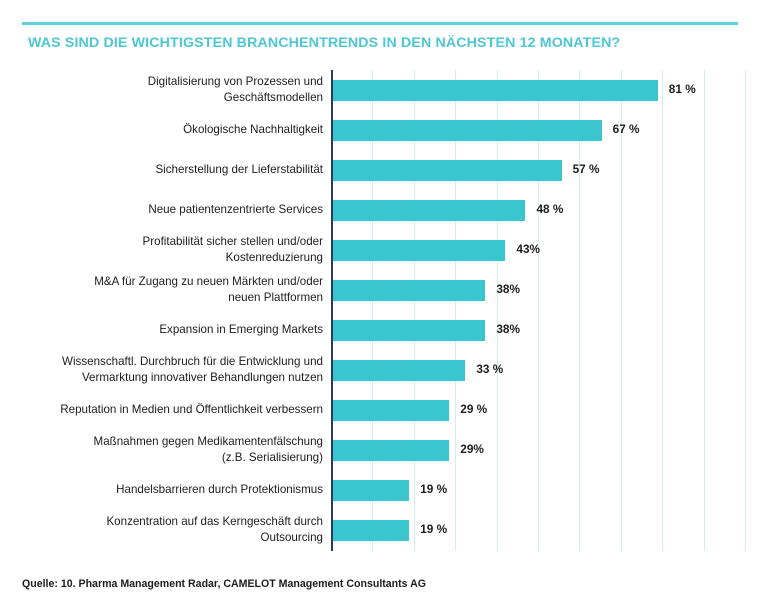 This screenshot has height=608, width=760. I want to click on bar-row: Sicherstellung der Lieferstabilität 57 %, so click(380, 170).